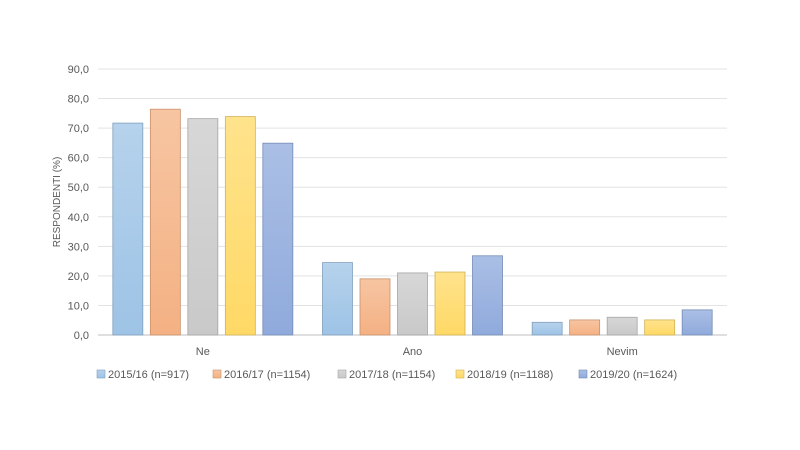 This screenshot has height=450, width=800. I want to click on legend-label: 2016/17 (n=1154), so click(267, 375).